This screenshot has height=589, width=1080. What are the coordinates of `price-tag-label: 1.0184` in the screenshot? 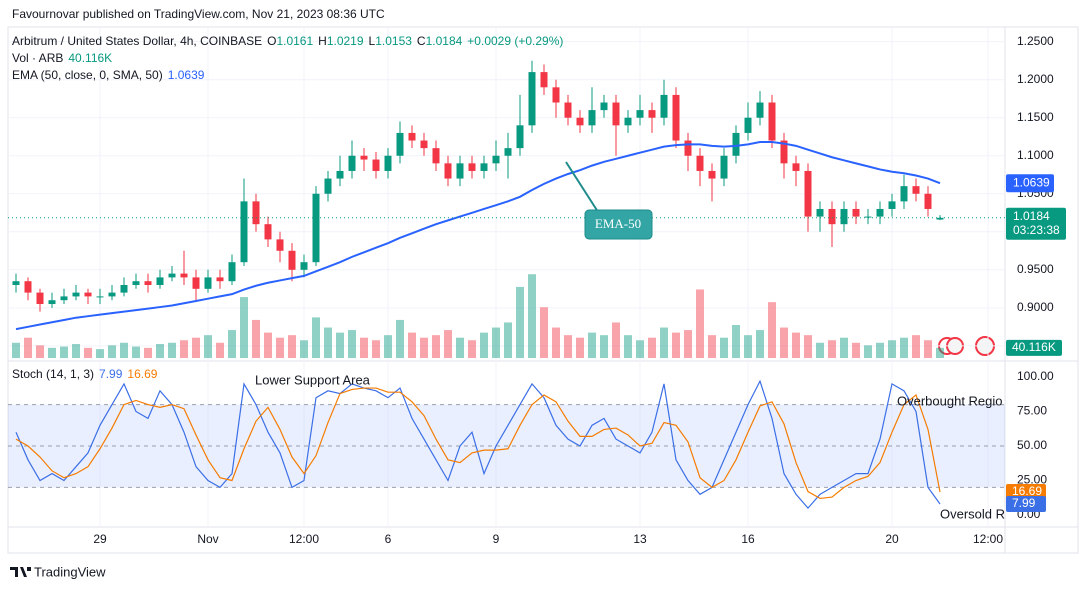 It's located at (1031, 216).